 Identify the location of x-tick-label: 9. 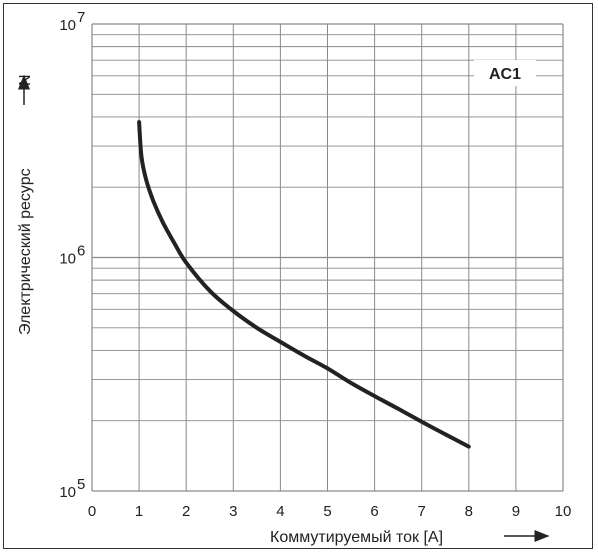
(516, 511).